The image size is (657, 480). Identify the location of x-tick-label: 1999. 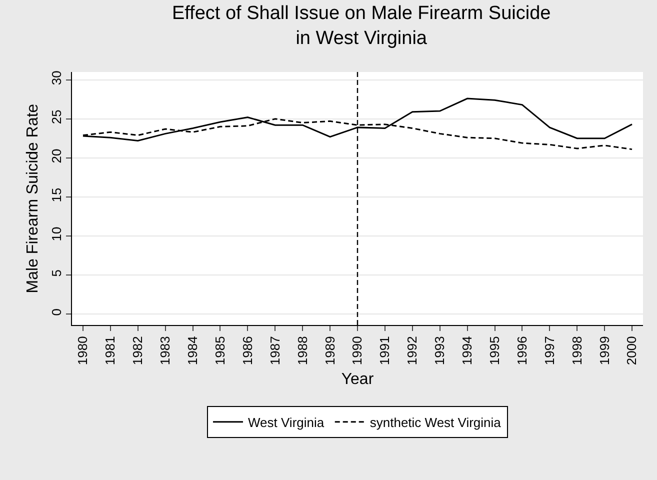
(604, 351).